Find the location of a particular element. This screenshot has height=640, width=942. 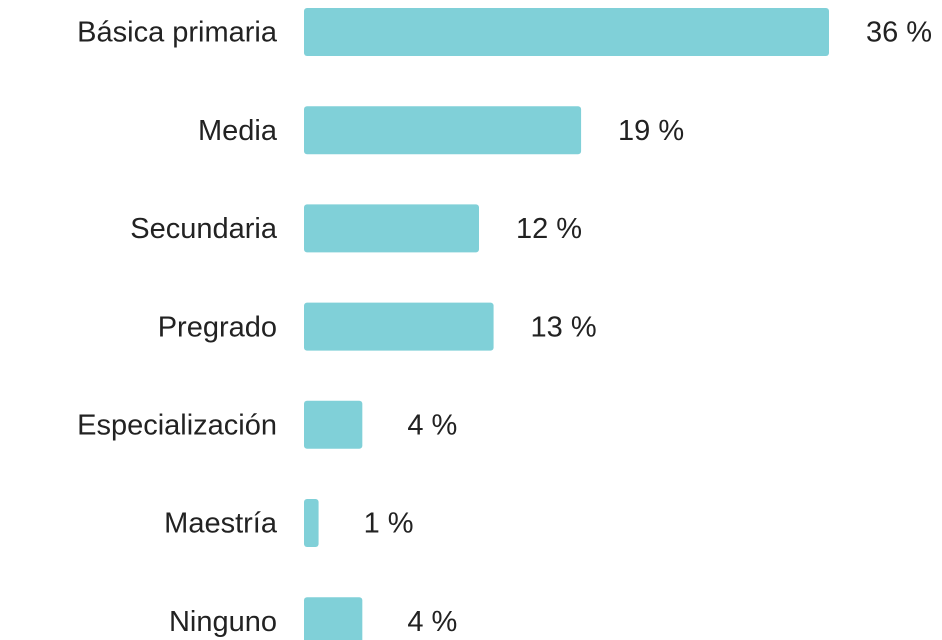

category-label: Secundaria is located at coordinates (204, 229).